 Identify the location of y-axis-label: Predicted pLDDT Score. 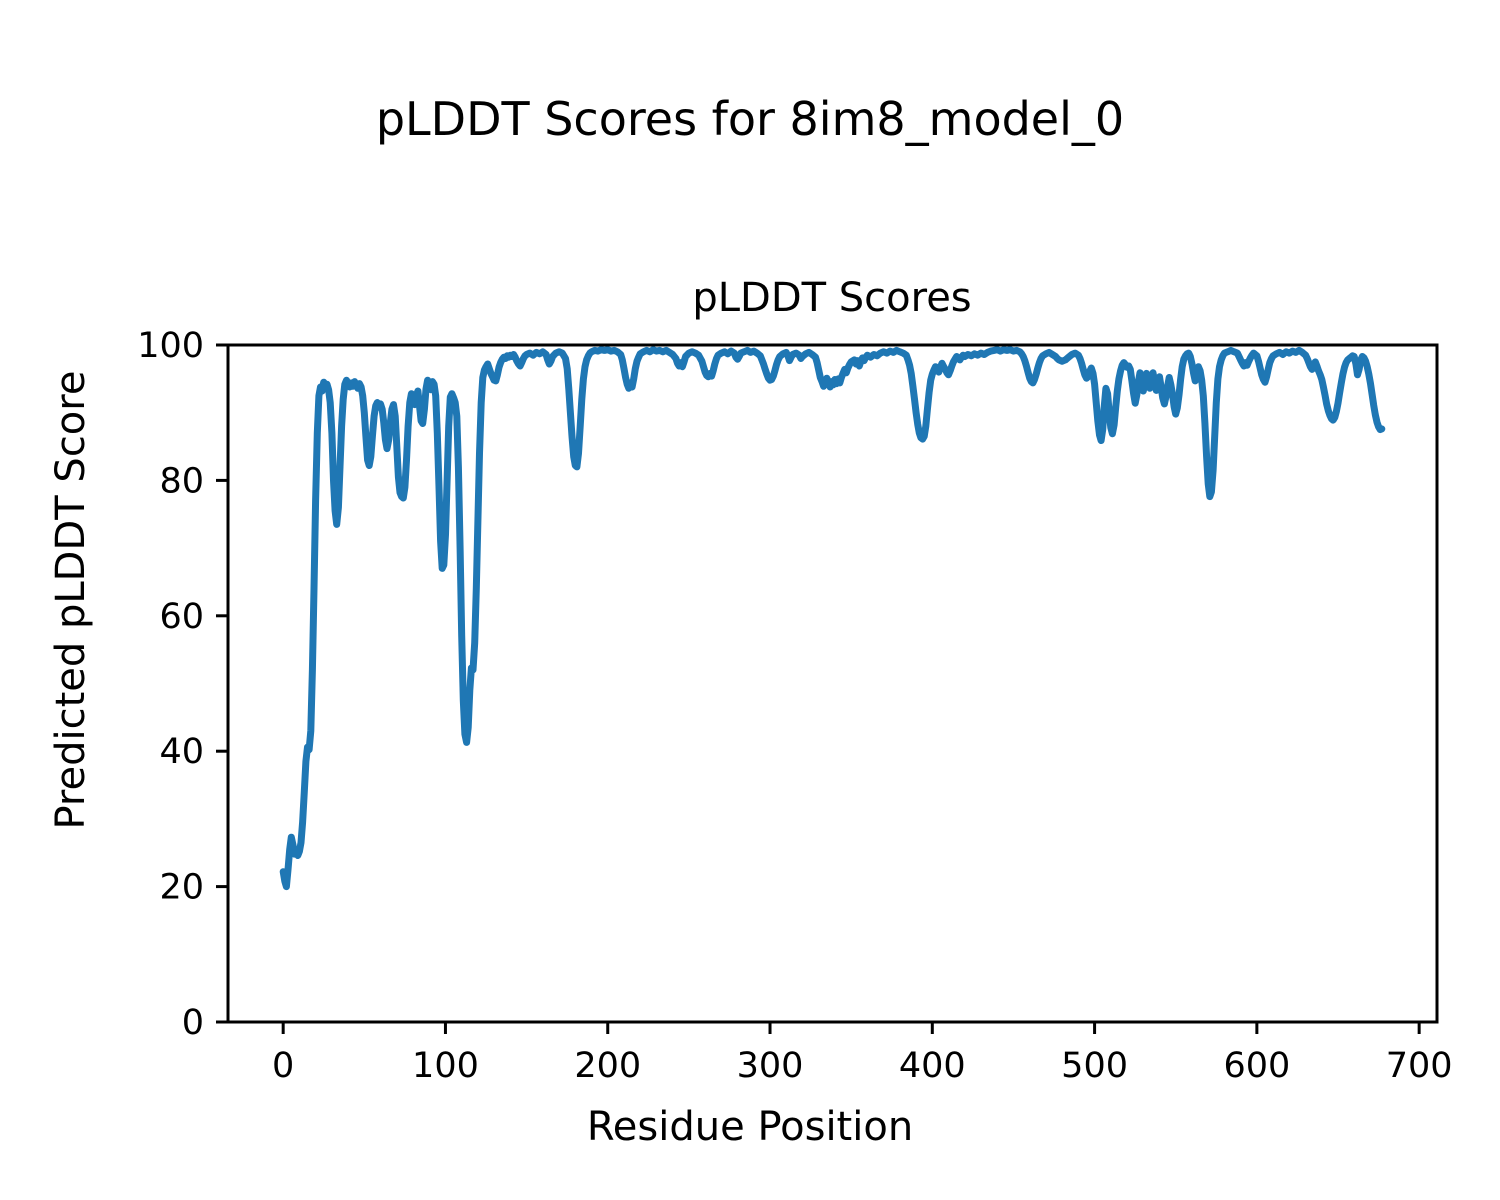
(71, 600).